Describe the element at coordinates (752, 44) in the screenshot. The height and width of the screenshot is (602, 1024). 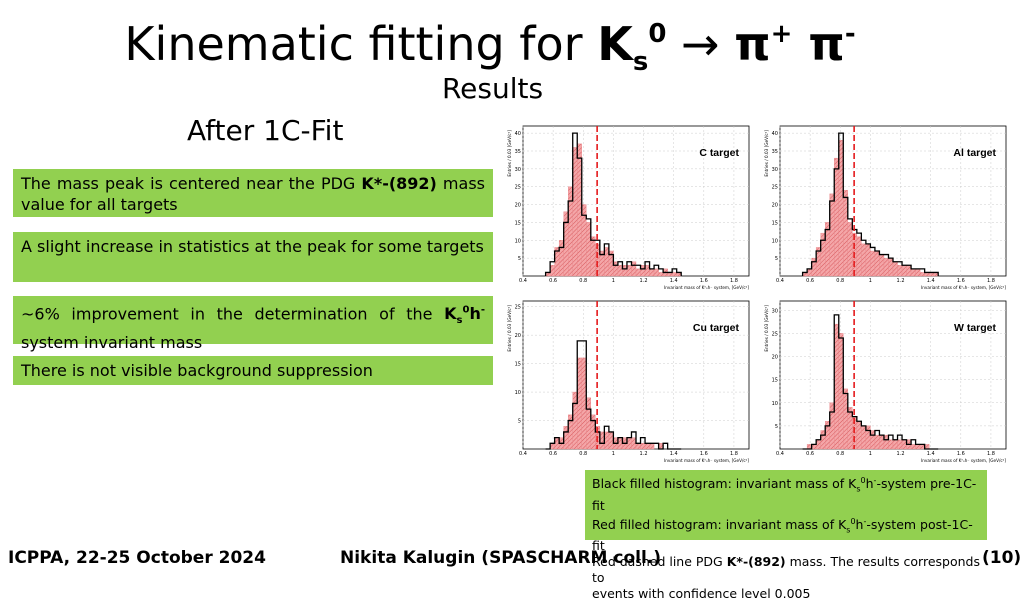
I see `title-pi-plus: π` at that location.